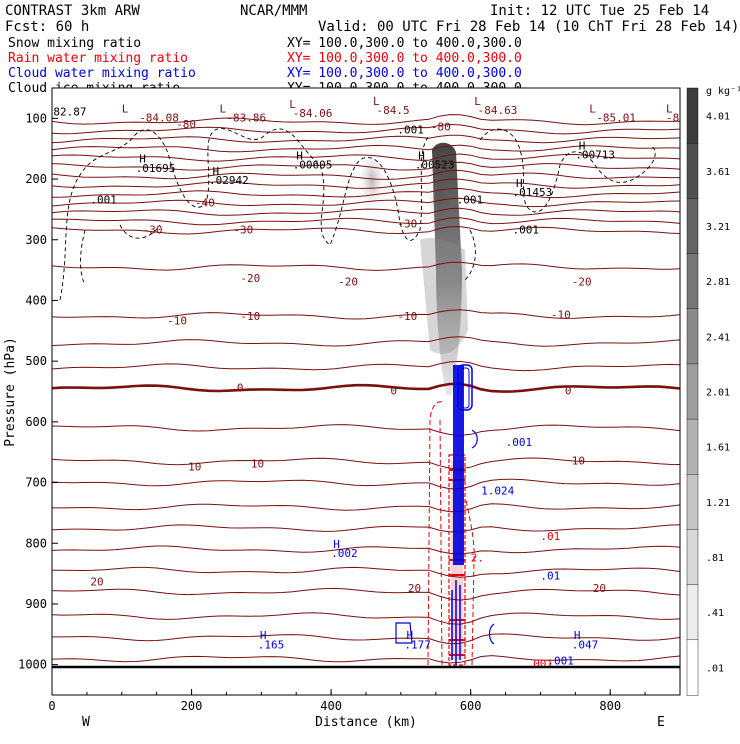 The height and width of the screenshot is (744, 740). What do you see at coordinates (36, 483) in the screenshot?
I see `y-tick-label: 700` at bounding box center [36, 483].